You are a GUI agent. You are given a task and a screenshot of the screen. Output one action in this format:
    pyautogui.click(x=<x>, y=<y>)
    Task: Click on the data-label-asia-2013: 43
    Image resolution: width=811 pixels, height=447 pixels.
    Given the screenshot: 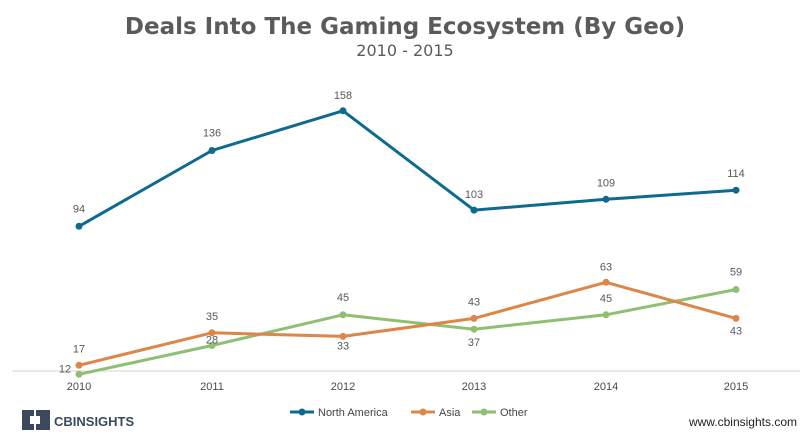 What is the action you would take?
    pyautogui.click(x=474, y=302)
    